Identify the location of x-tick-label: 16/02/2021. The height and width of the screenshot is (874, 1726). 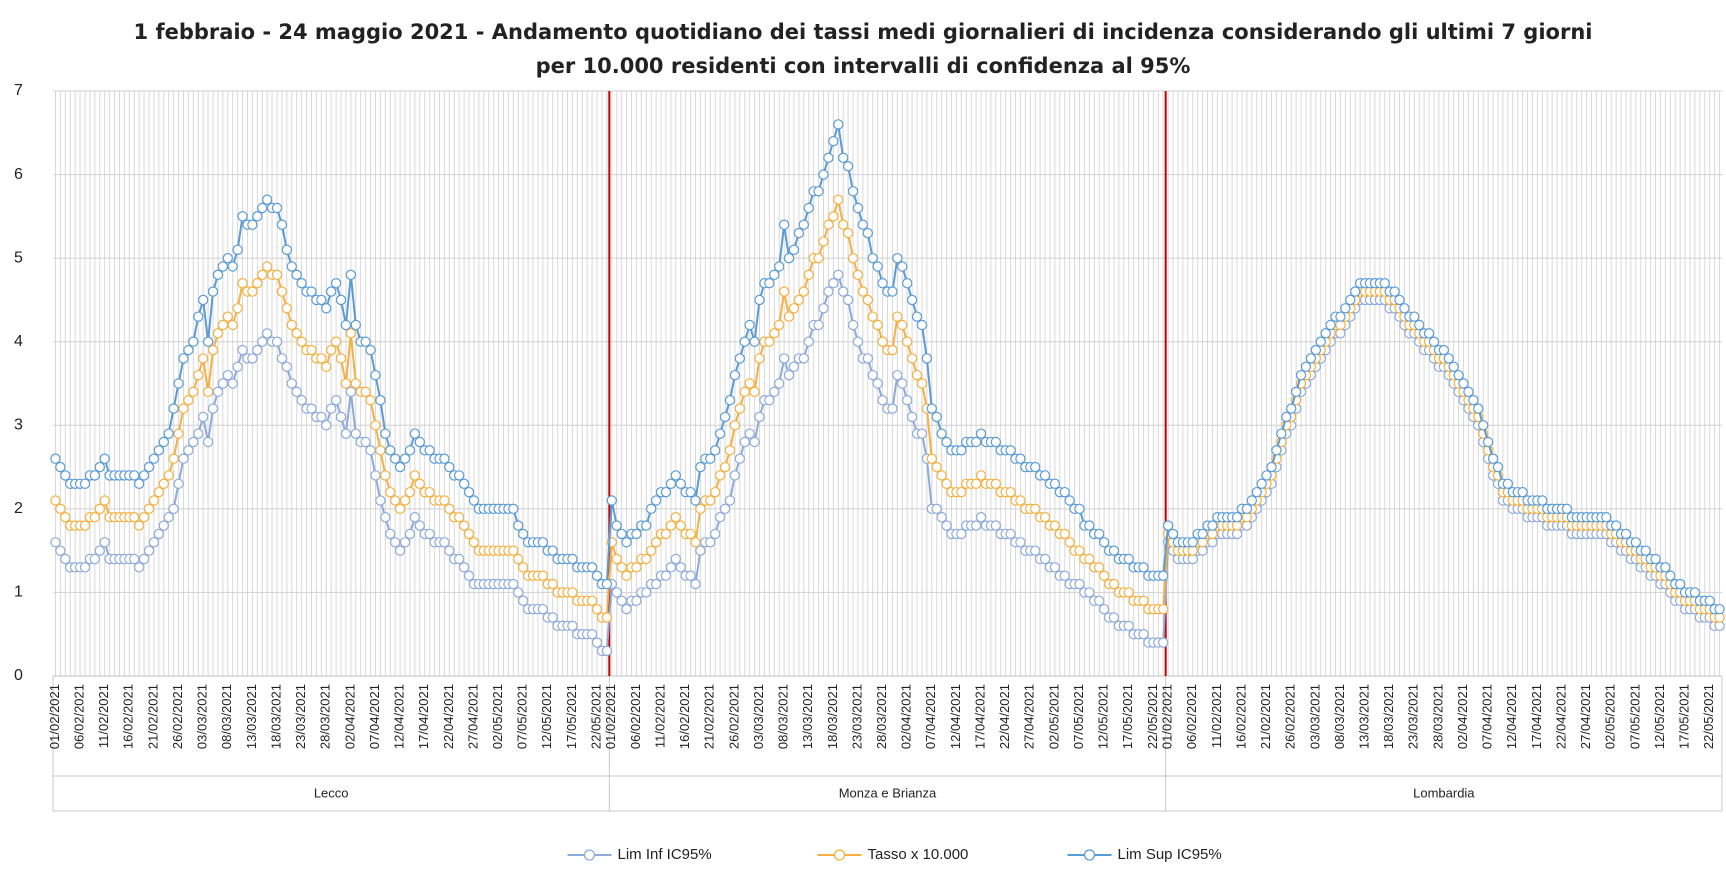
(128, 716).